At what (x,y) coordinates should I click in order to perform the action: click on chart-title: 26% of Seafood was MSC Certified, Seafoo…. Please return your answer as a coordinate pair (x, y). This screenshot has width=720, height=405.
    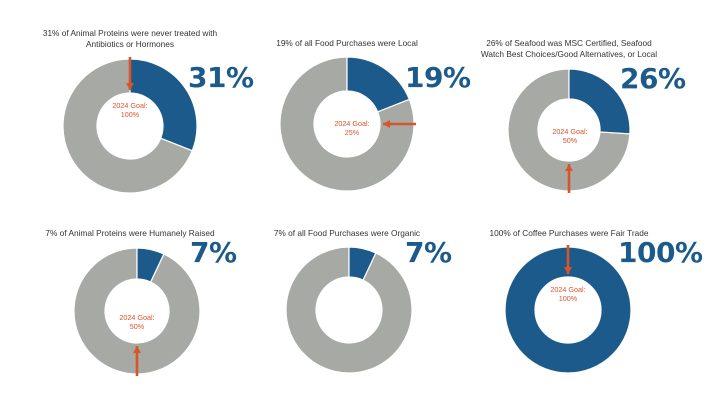
    Looking at the image, I should click on (569, 48).